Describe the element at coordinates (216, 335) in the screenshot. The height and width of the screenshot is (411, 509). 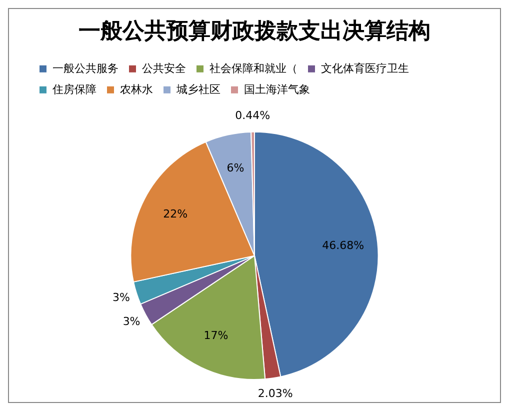
I see `data-label: 17%` at that location.